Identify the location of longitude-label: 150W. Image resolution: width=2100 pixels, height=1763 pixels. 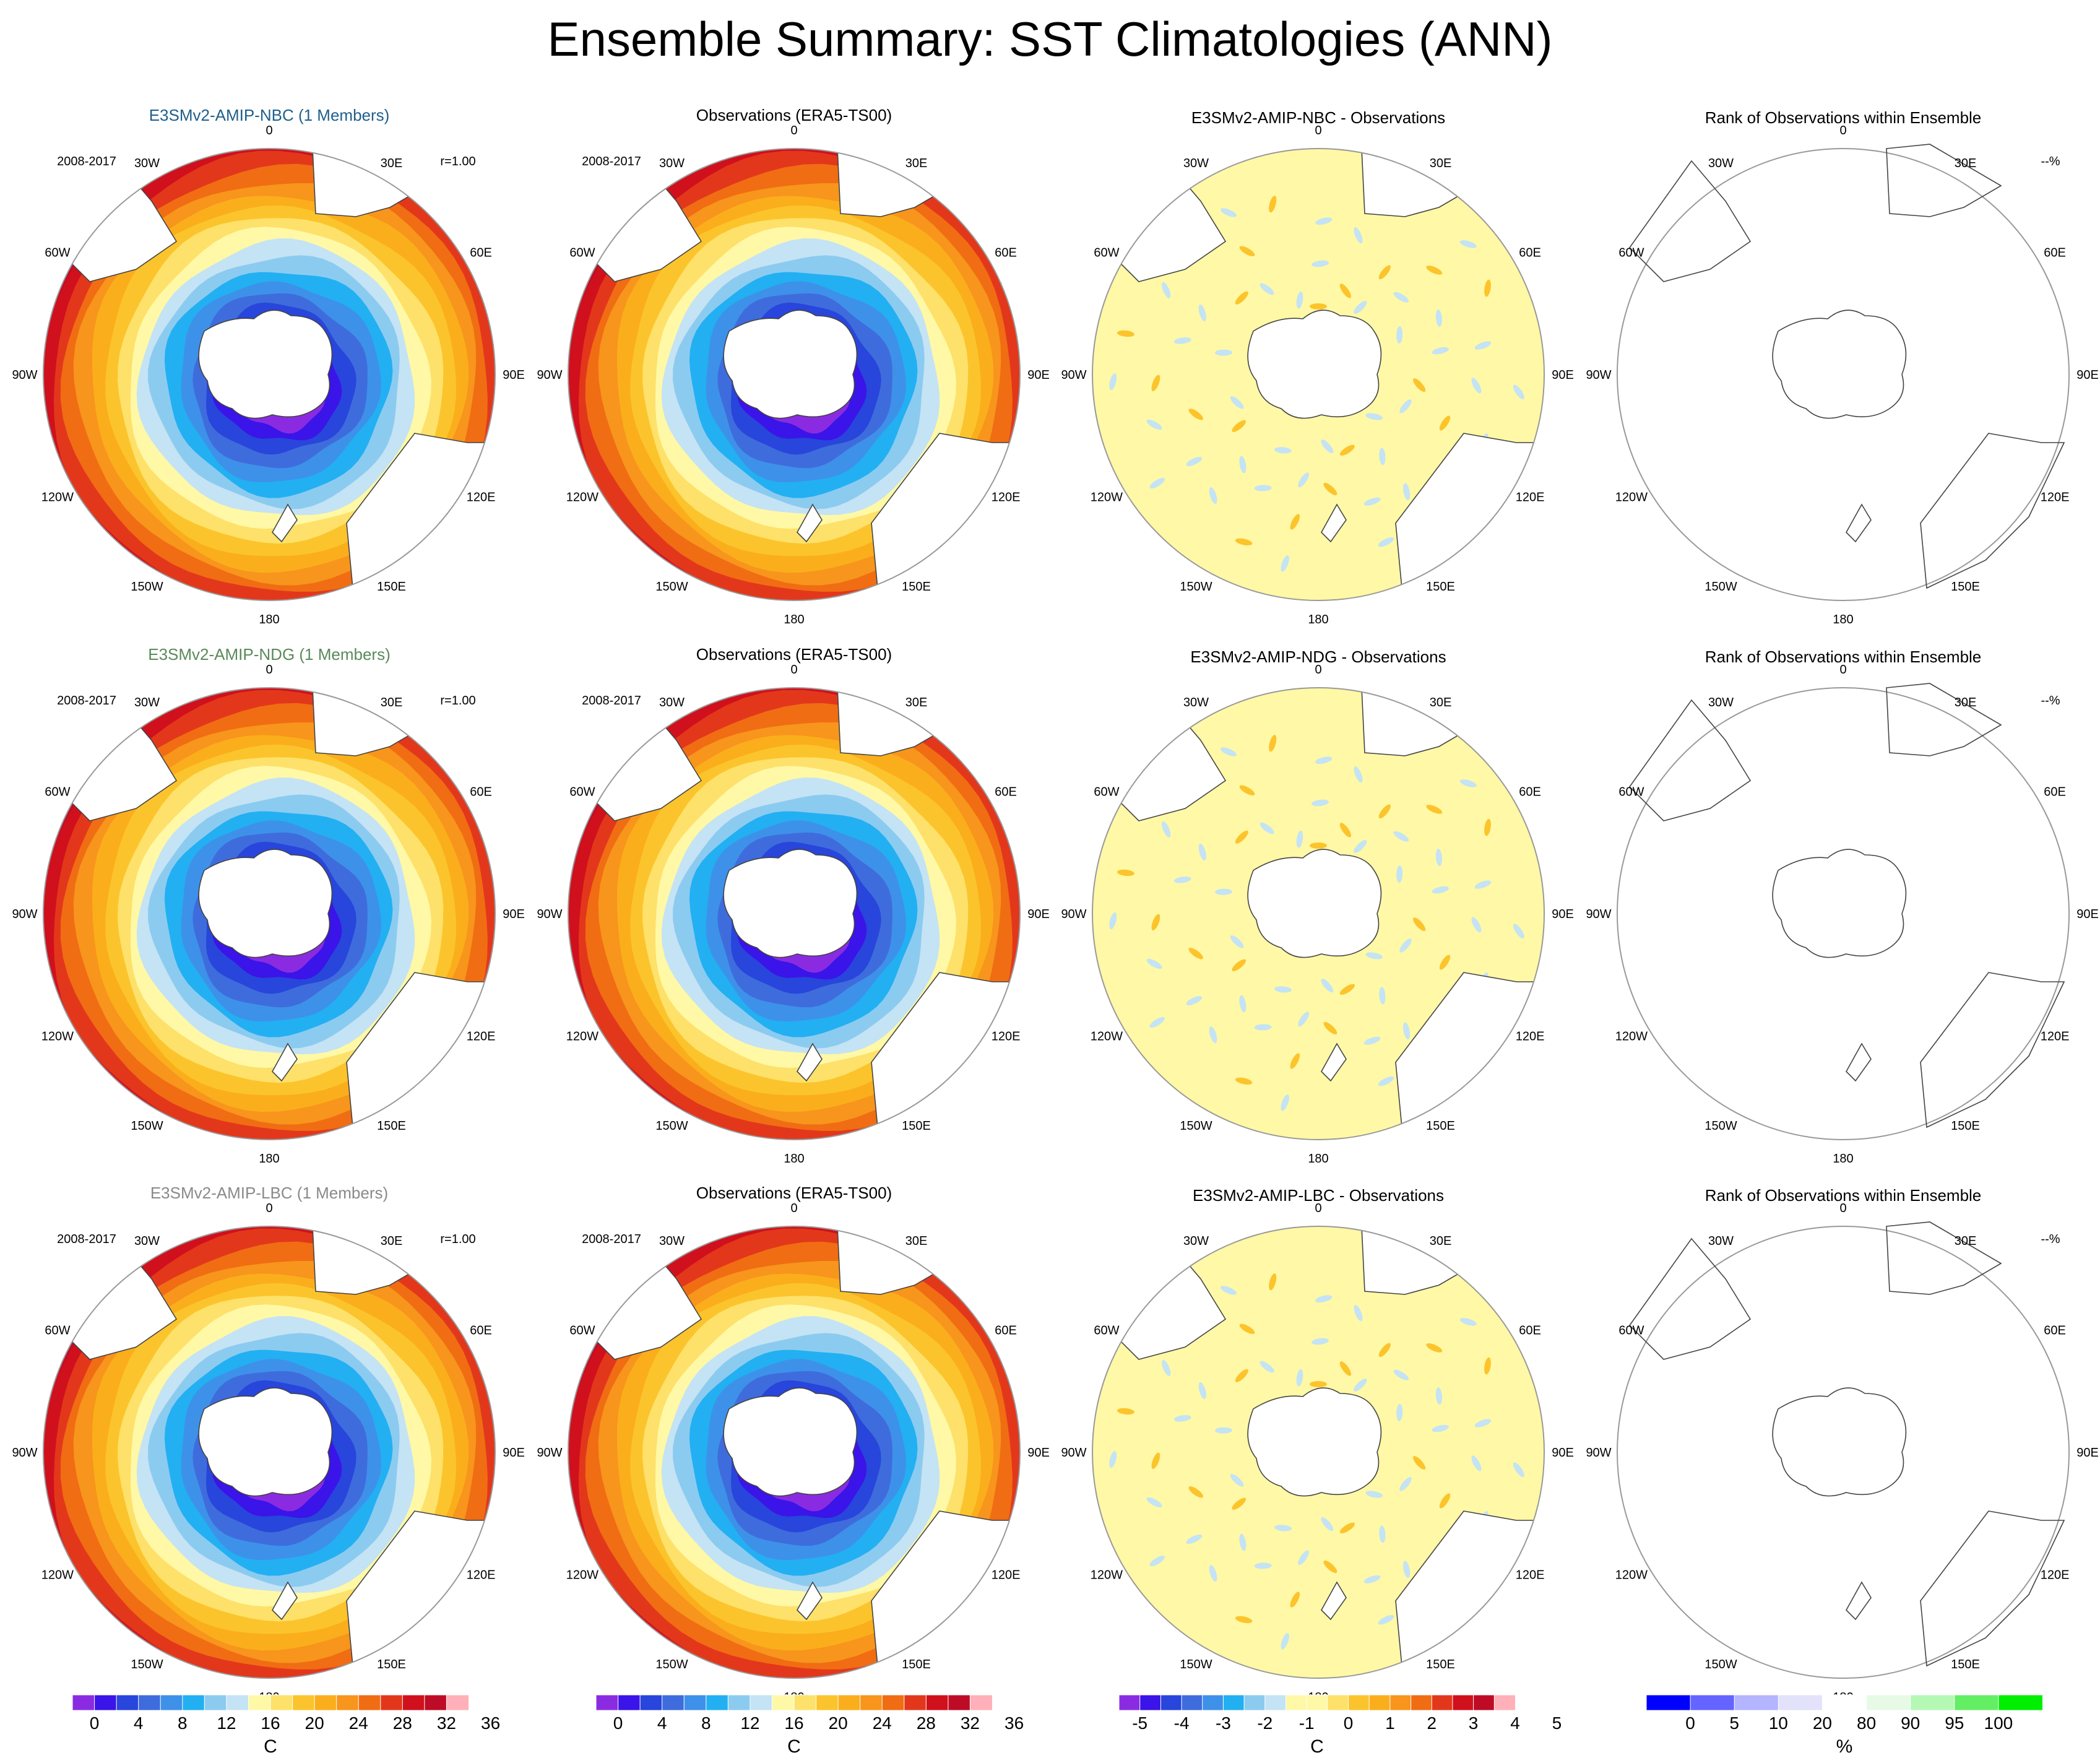
(1721, 1126).